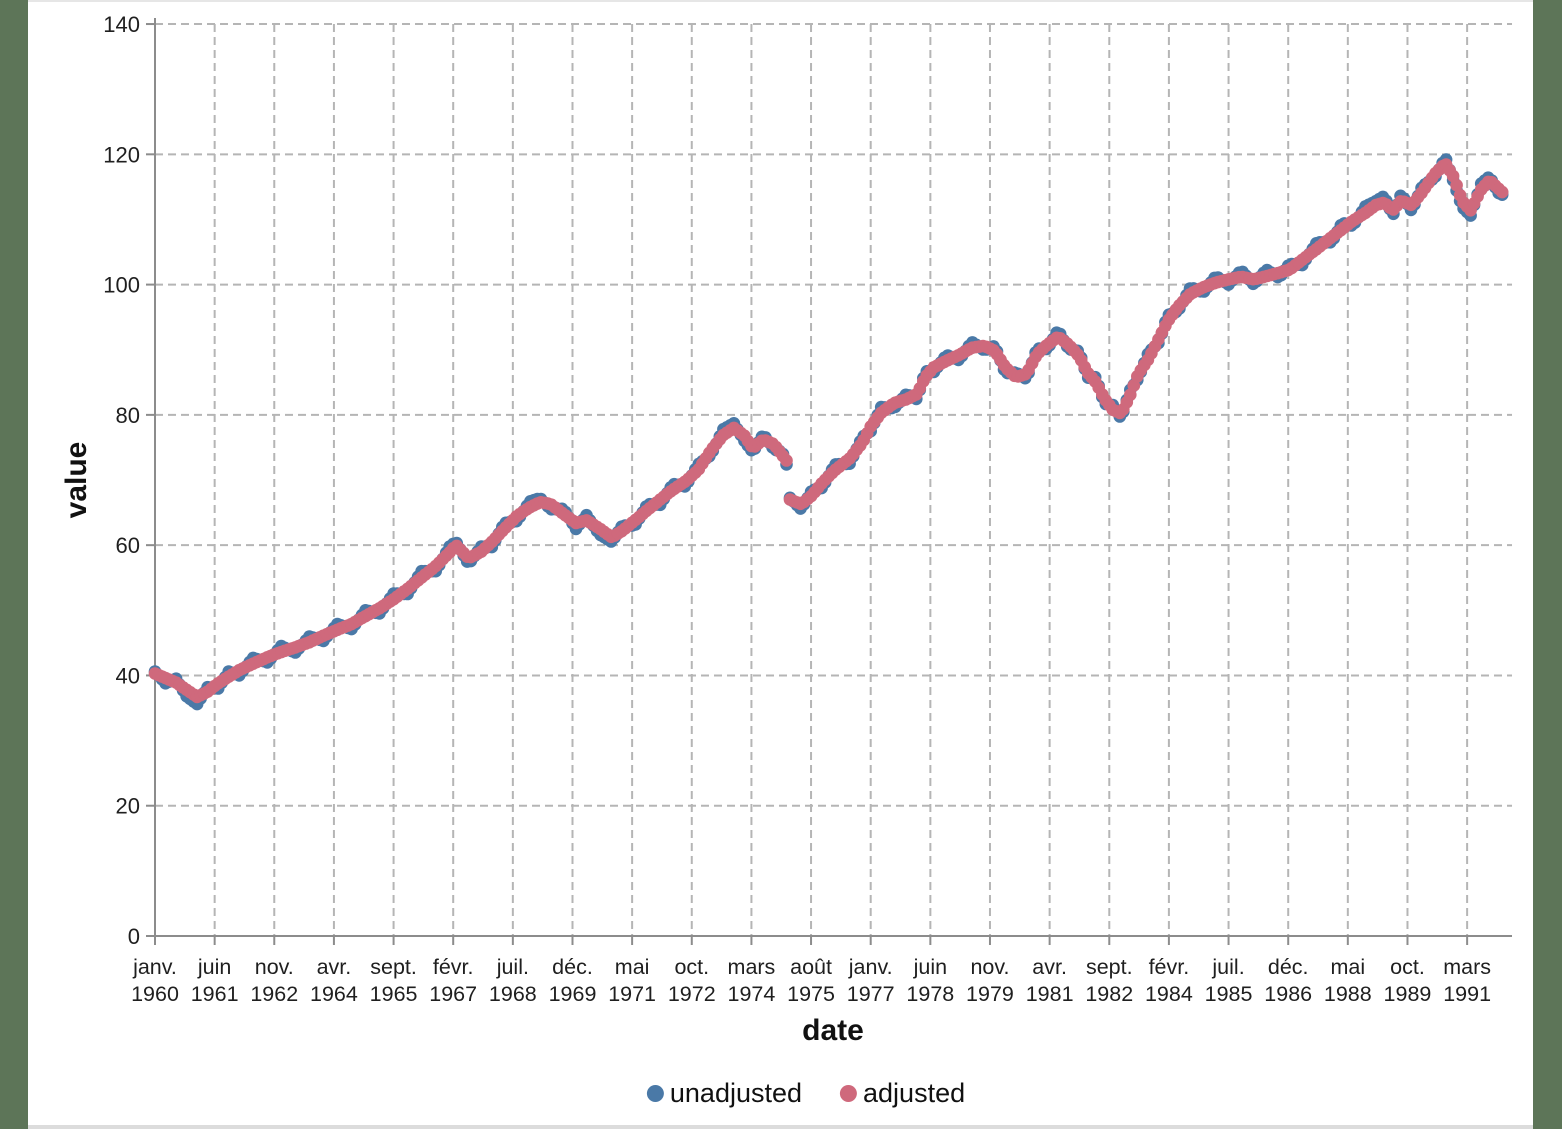  I want to click on legend-label-unadjusted: unadjusted, so click(736, 1093).